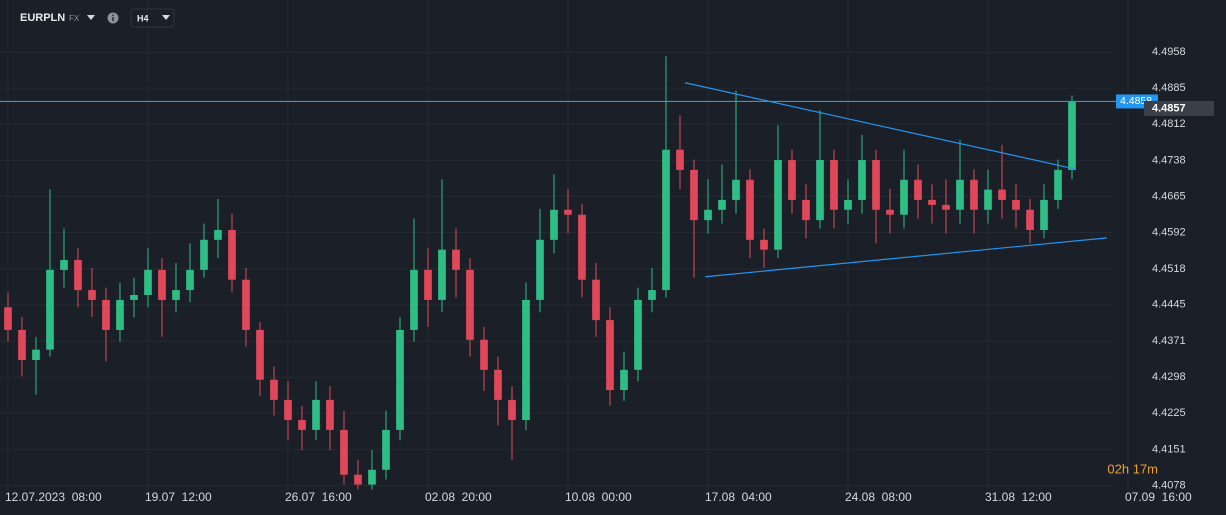 The width and height of the screenshot is (1226, 515). I want to click on y-tick-label: 4.4592, so click(1169, 232).